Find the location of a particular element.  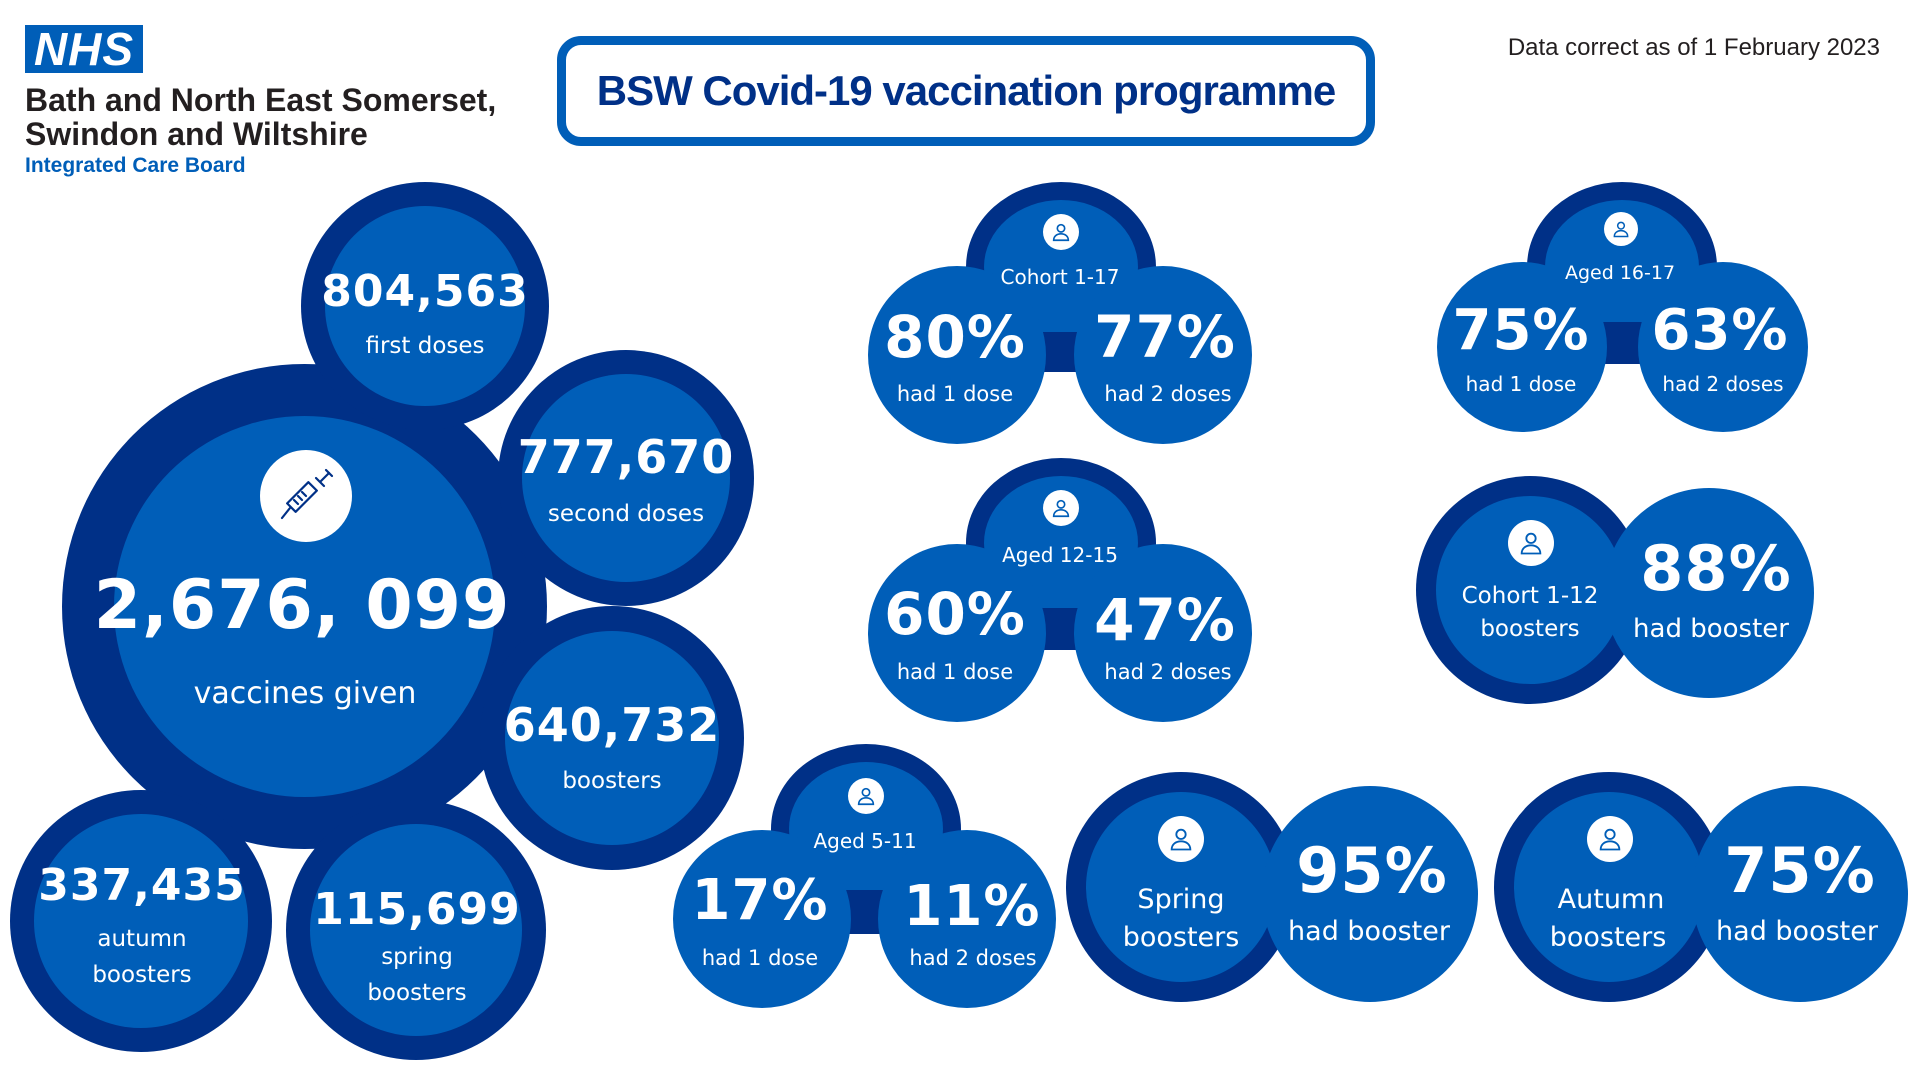

aged-5-11-dose2-label: had 2 doses is located at coordinates (973, 958).